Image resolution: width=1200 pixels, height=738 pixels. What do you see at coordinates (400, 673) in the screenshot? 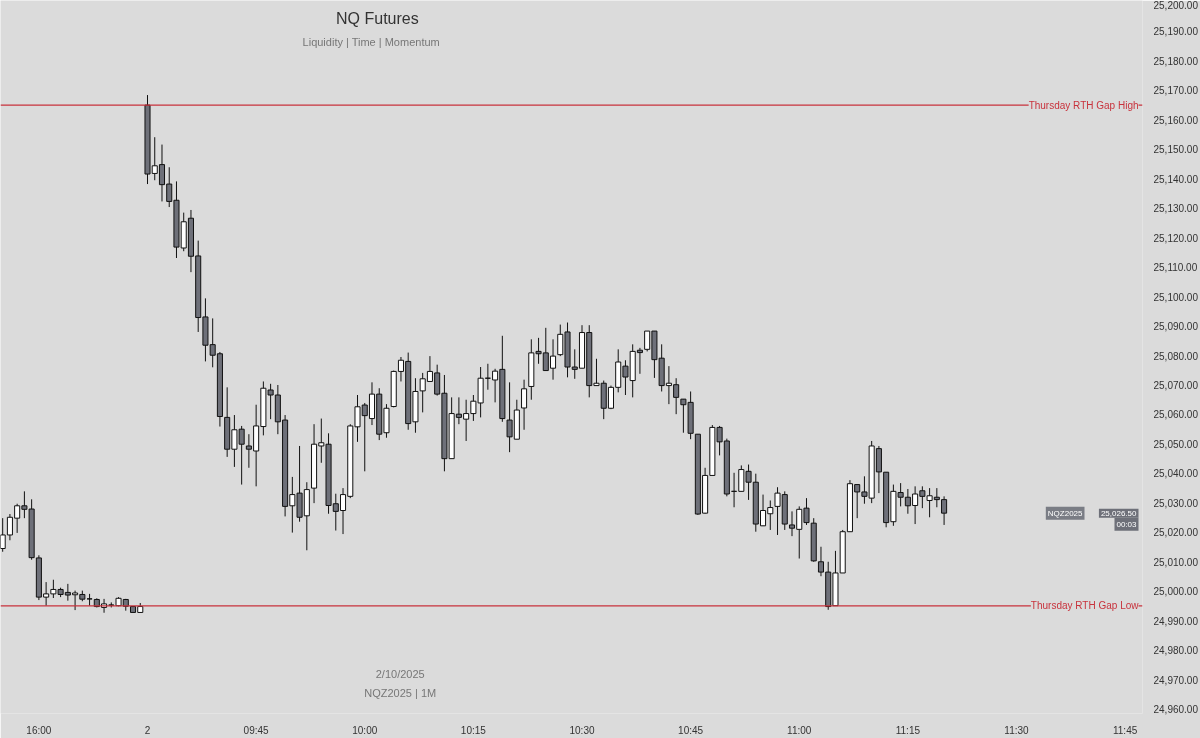
I see `annotation: 2/10/2025` at bounding box center [400, 673].